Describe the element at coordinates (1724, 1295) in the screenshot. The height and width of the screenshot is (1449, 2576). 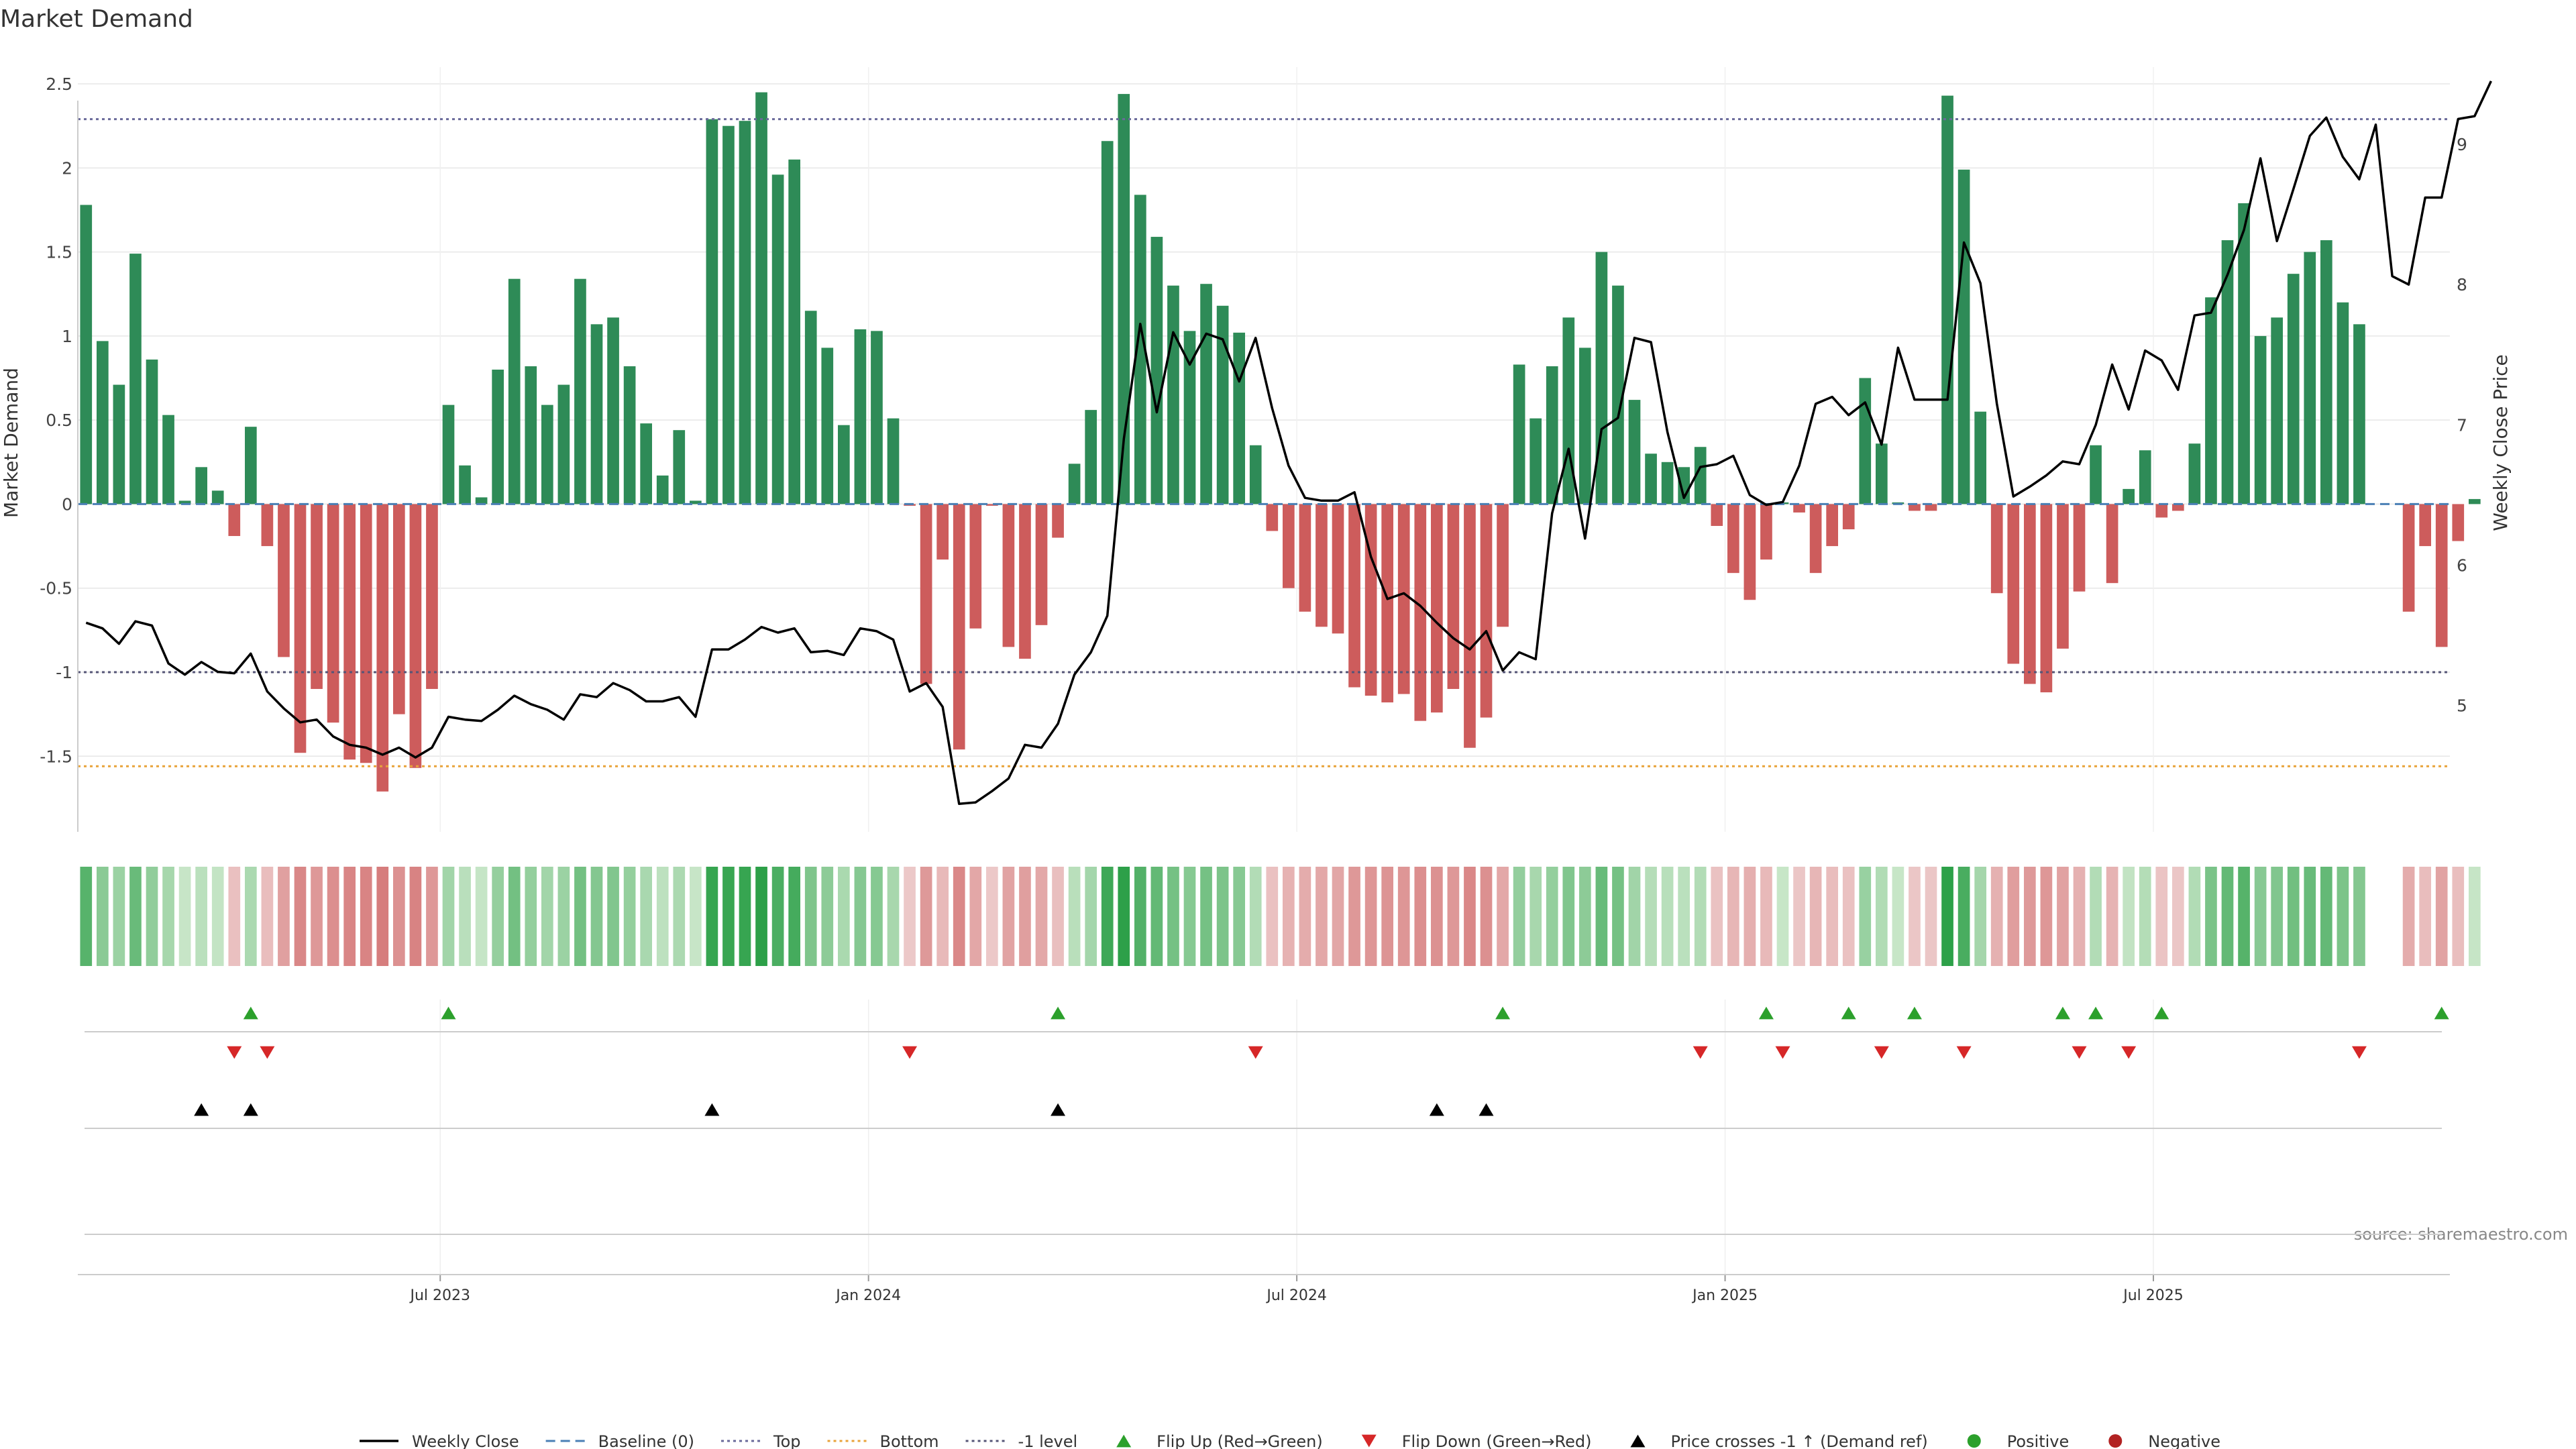
I see `x-tick-label: Jan 2025` at that location.